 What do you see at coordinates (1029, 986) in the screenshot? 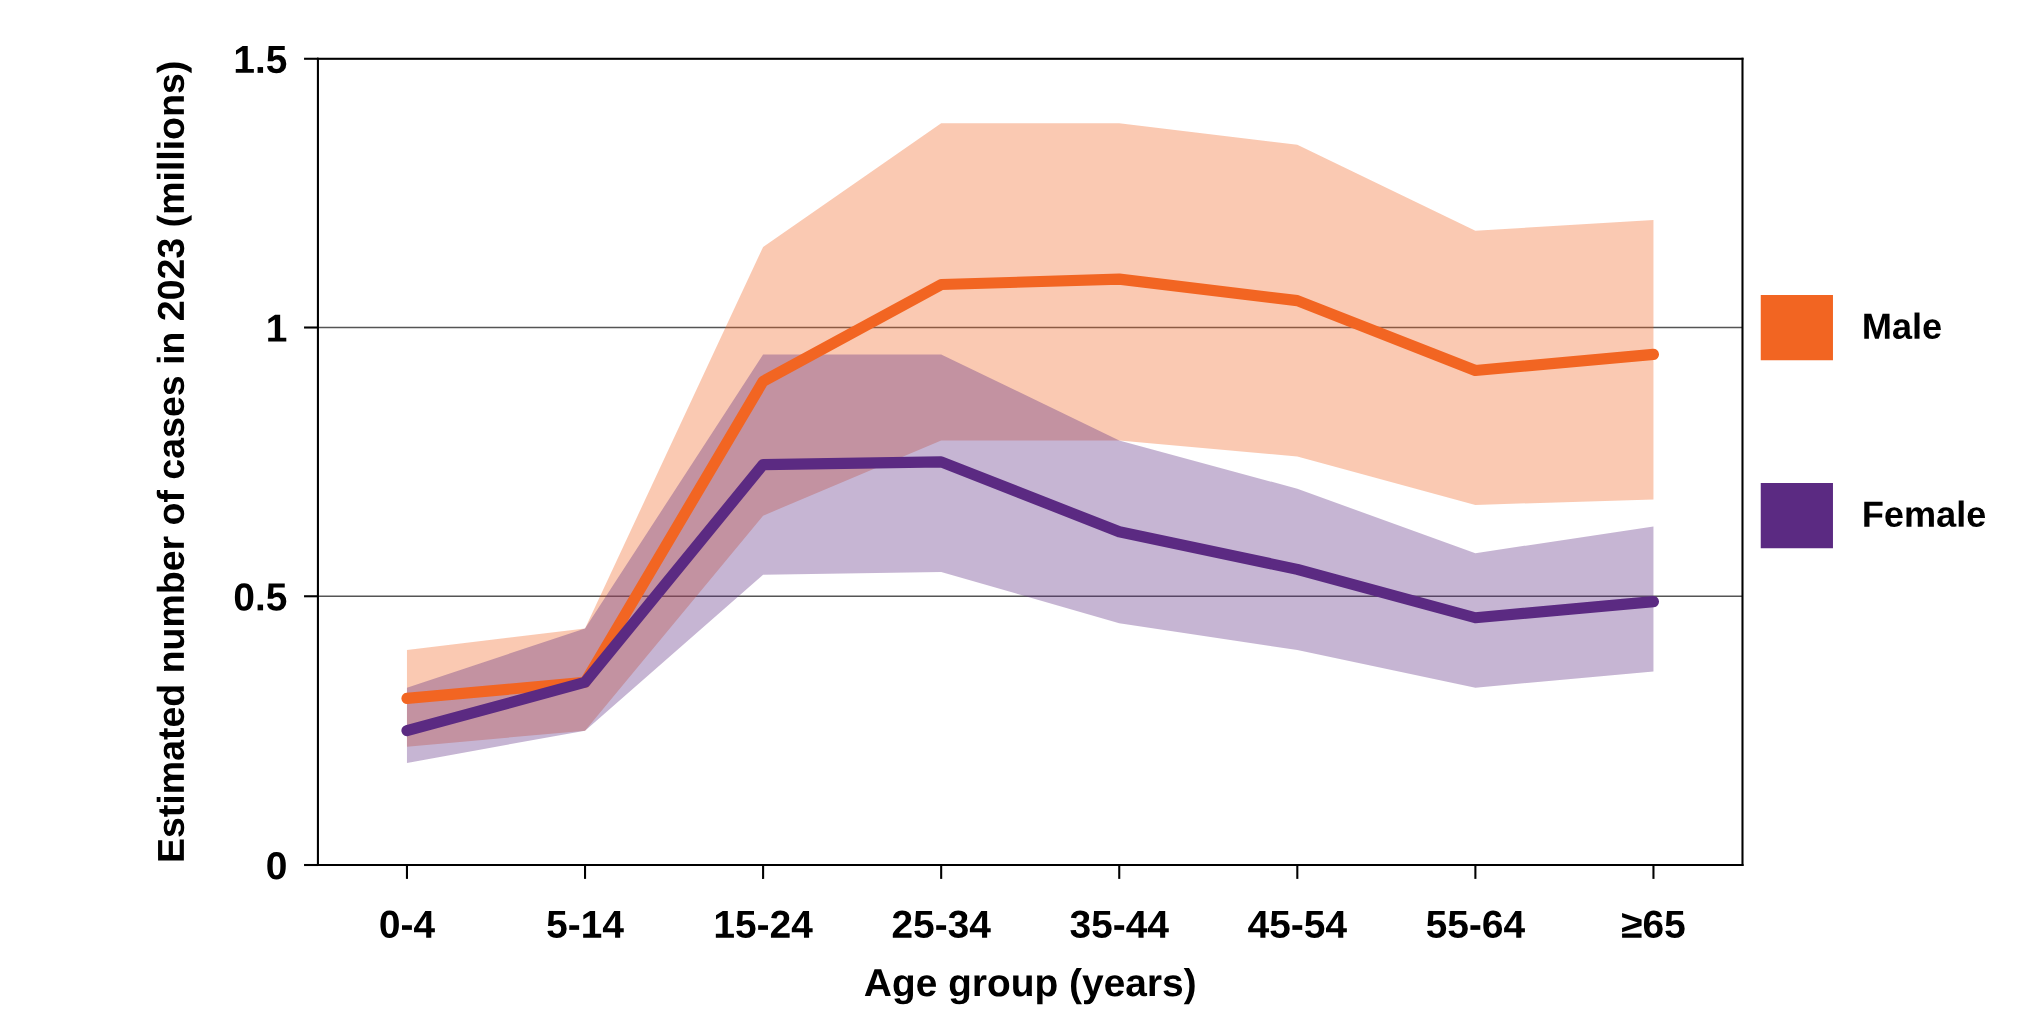
I see `x-axis-title: Age group (years)` at bounding box center [1029, 986].